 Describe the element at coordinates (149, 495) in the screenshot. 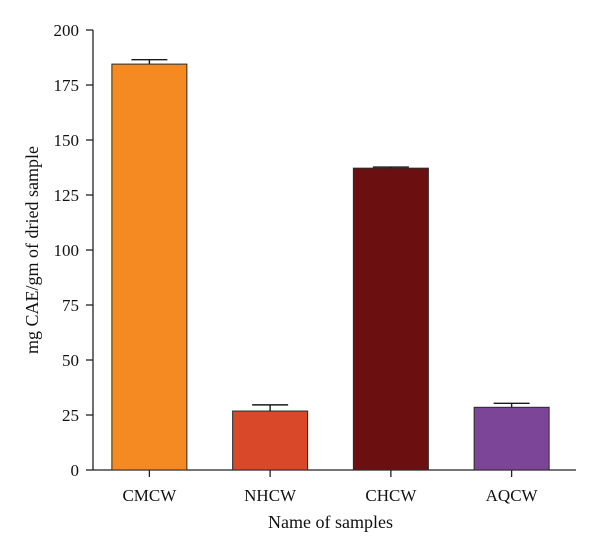

I see `x-tick-label: CMCW` at that location.